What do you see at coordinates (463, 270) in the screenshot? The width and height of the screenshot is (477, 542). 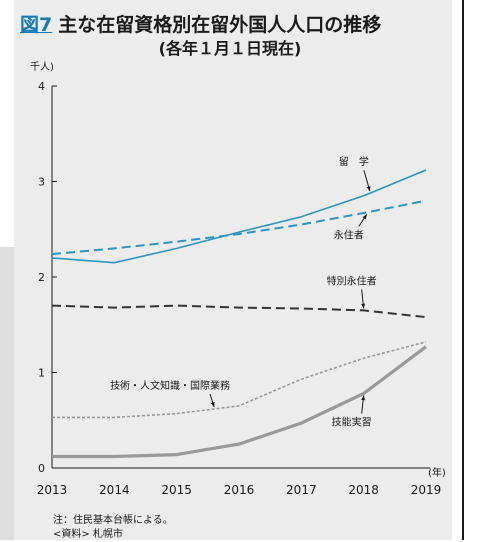 I see `right-edge-border` at bounding box center [463, 270].